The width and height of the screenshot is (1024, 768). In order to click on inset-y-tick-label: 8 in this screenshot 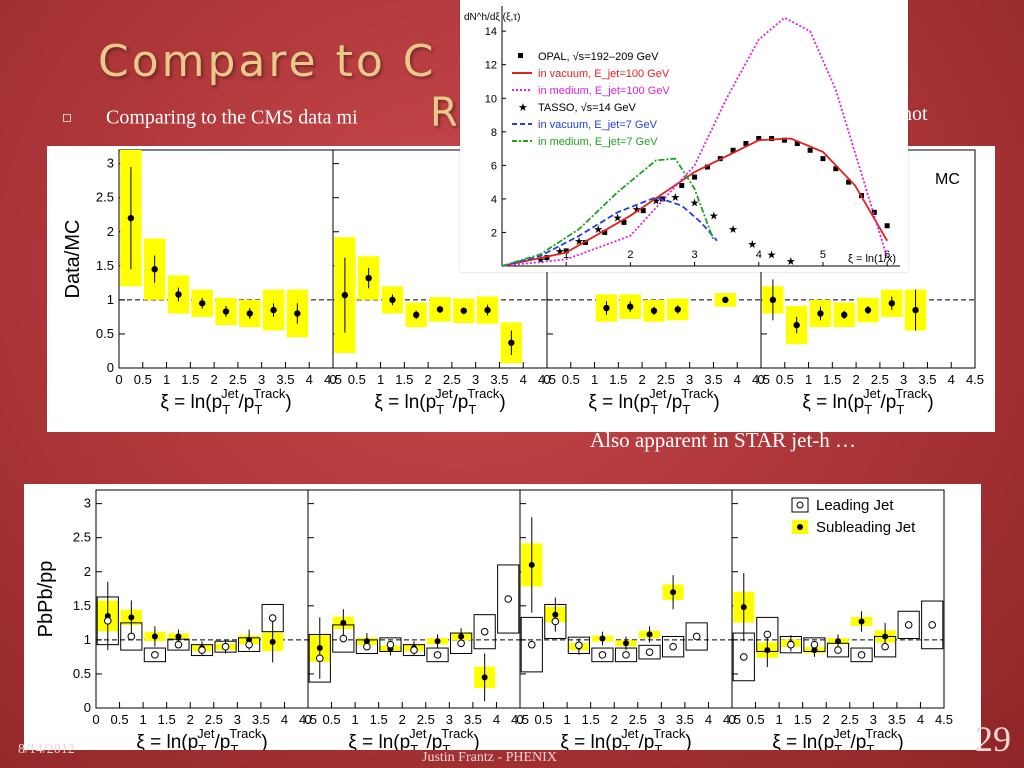, I will do `click(494, 133)`.